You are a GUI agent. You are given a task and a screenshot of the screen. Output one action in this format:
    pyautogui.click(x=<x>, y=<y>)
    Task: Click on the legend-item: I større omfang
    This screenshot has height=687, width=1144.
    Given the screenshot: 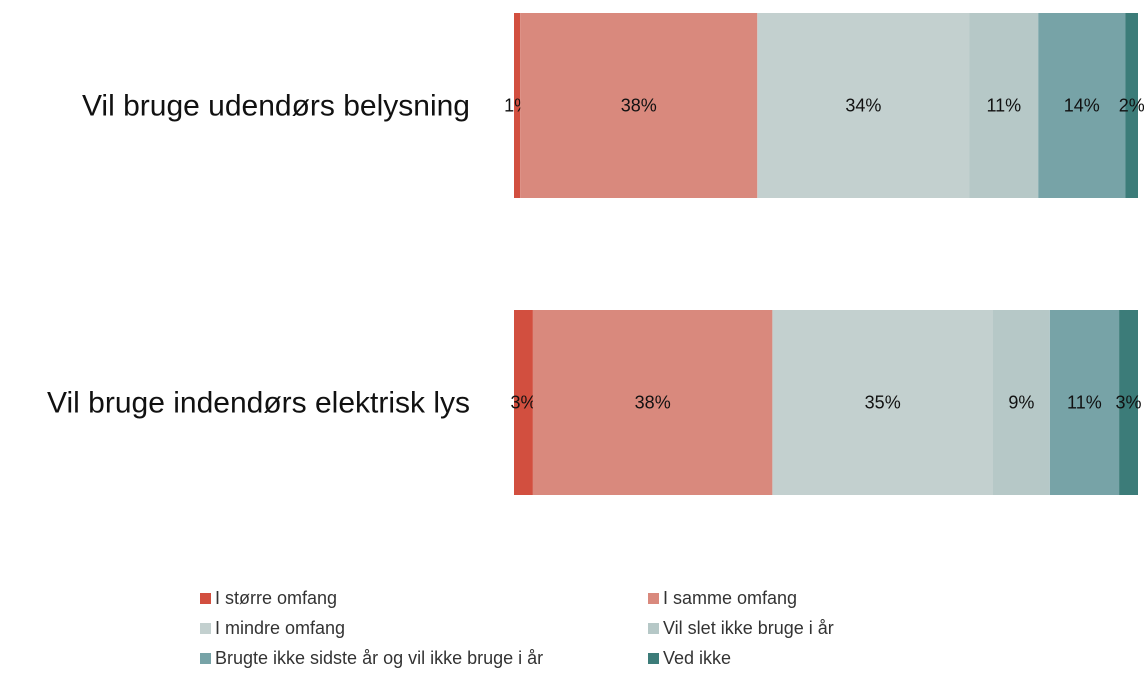 What is the action you would take?
    pyautogui.click(x=424, y=598)
    